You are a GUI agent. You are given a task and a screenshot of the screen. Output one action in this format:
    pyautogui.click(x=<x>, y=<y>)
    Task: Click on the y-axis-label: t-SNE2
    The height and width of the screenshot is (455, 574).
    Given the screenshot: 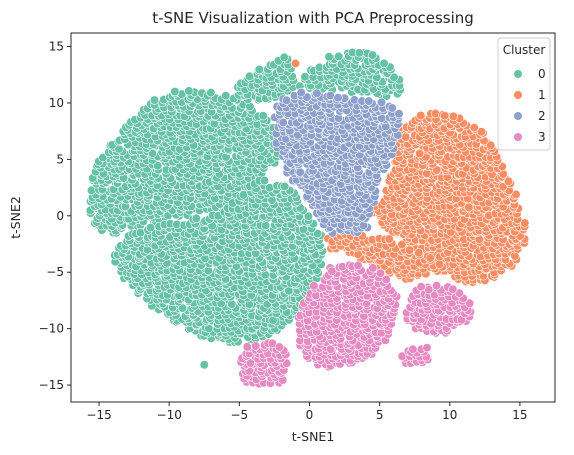 What is the action you would take?
    pyautogui.click(x=15, y=217)
    